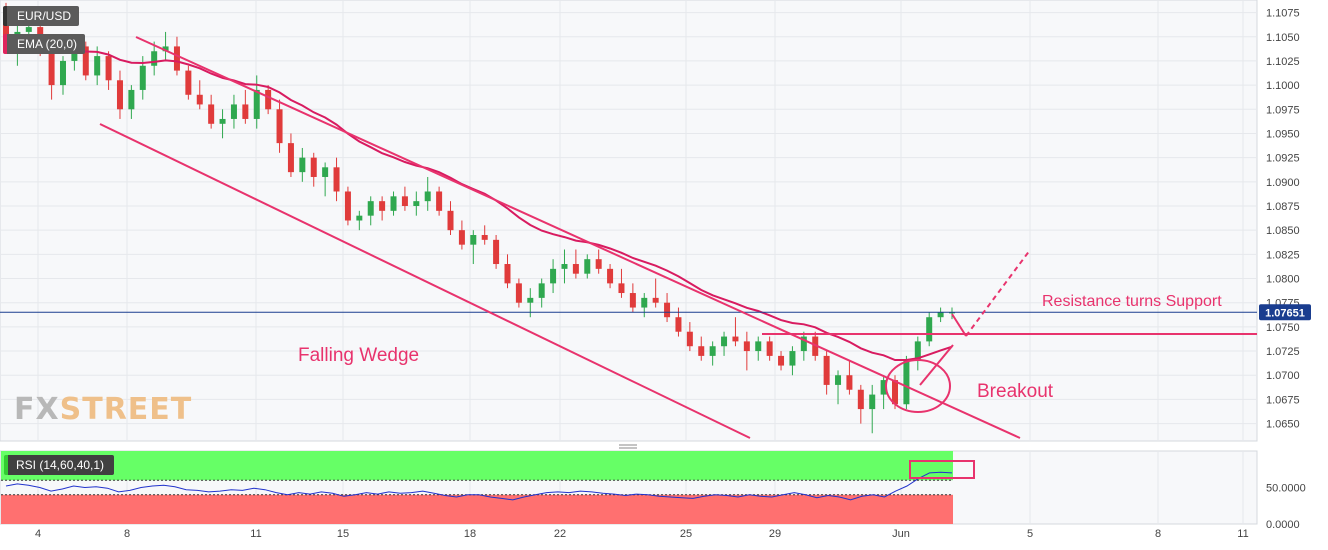 The height and width of the screenshot is (550, 1328). Describe the element at coordinates (1283, 400) in the screenshot. I see `y-tick-label: 1.0675` at that location.